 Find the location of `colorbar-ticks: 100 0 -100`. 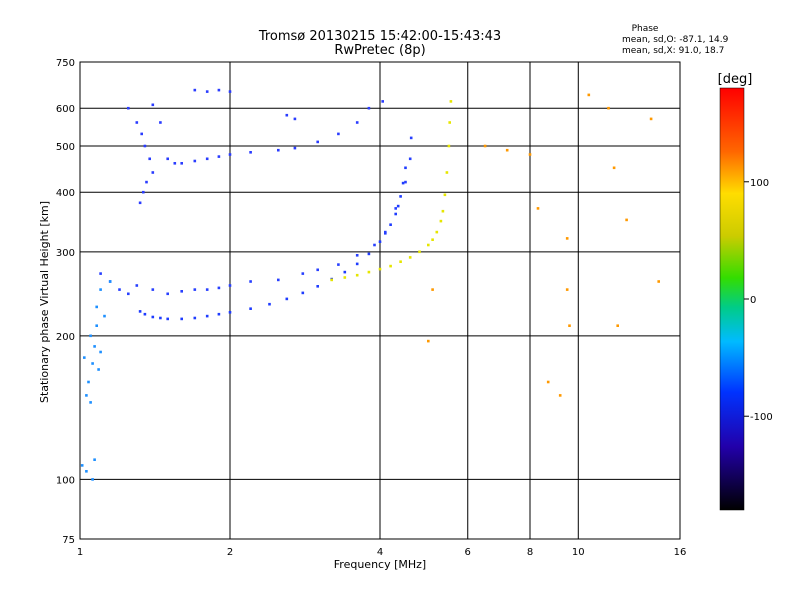

colorbar-ticks: 100 0 -100 is located at coordinates (758, 300).